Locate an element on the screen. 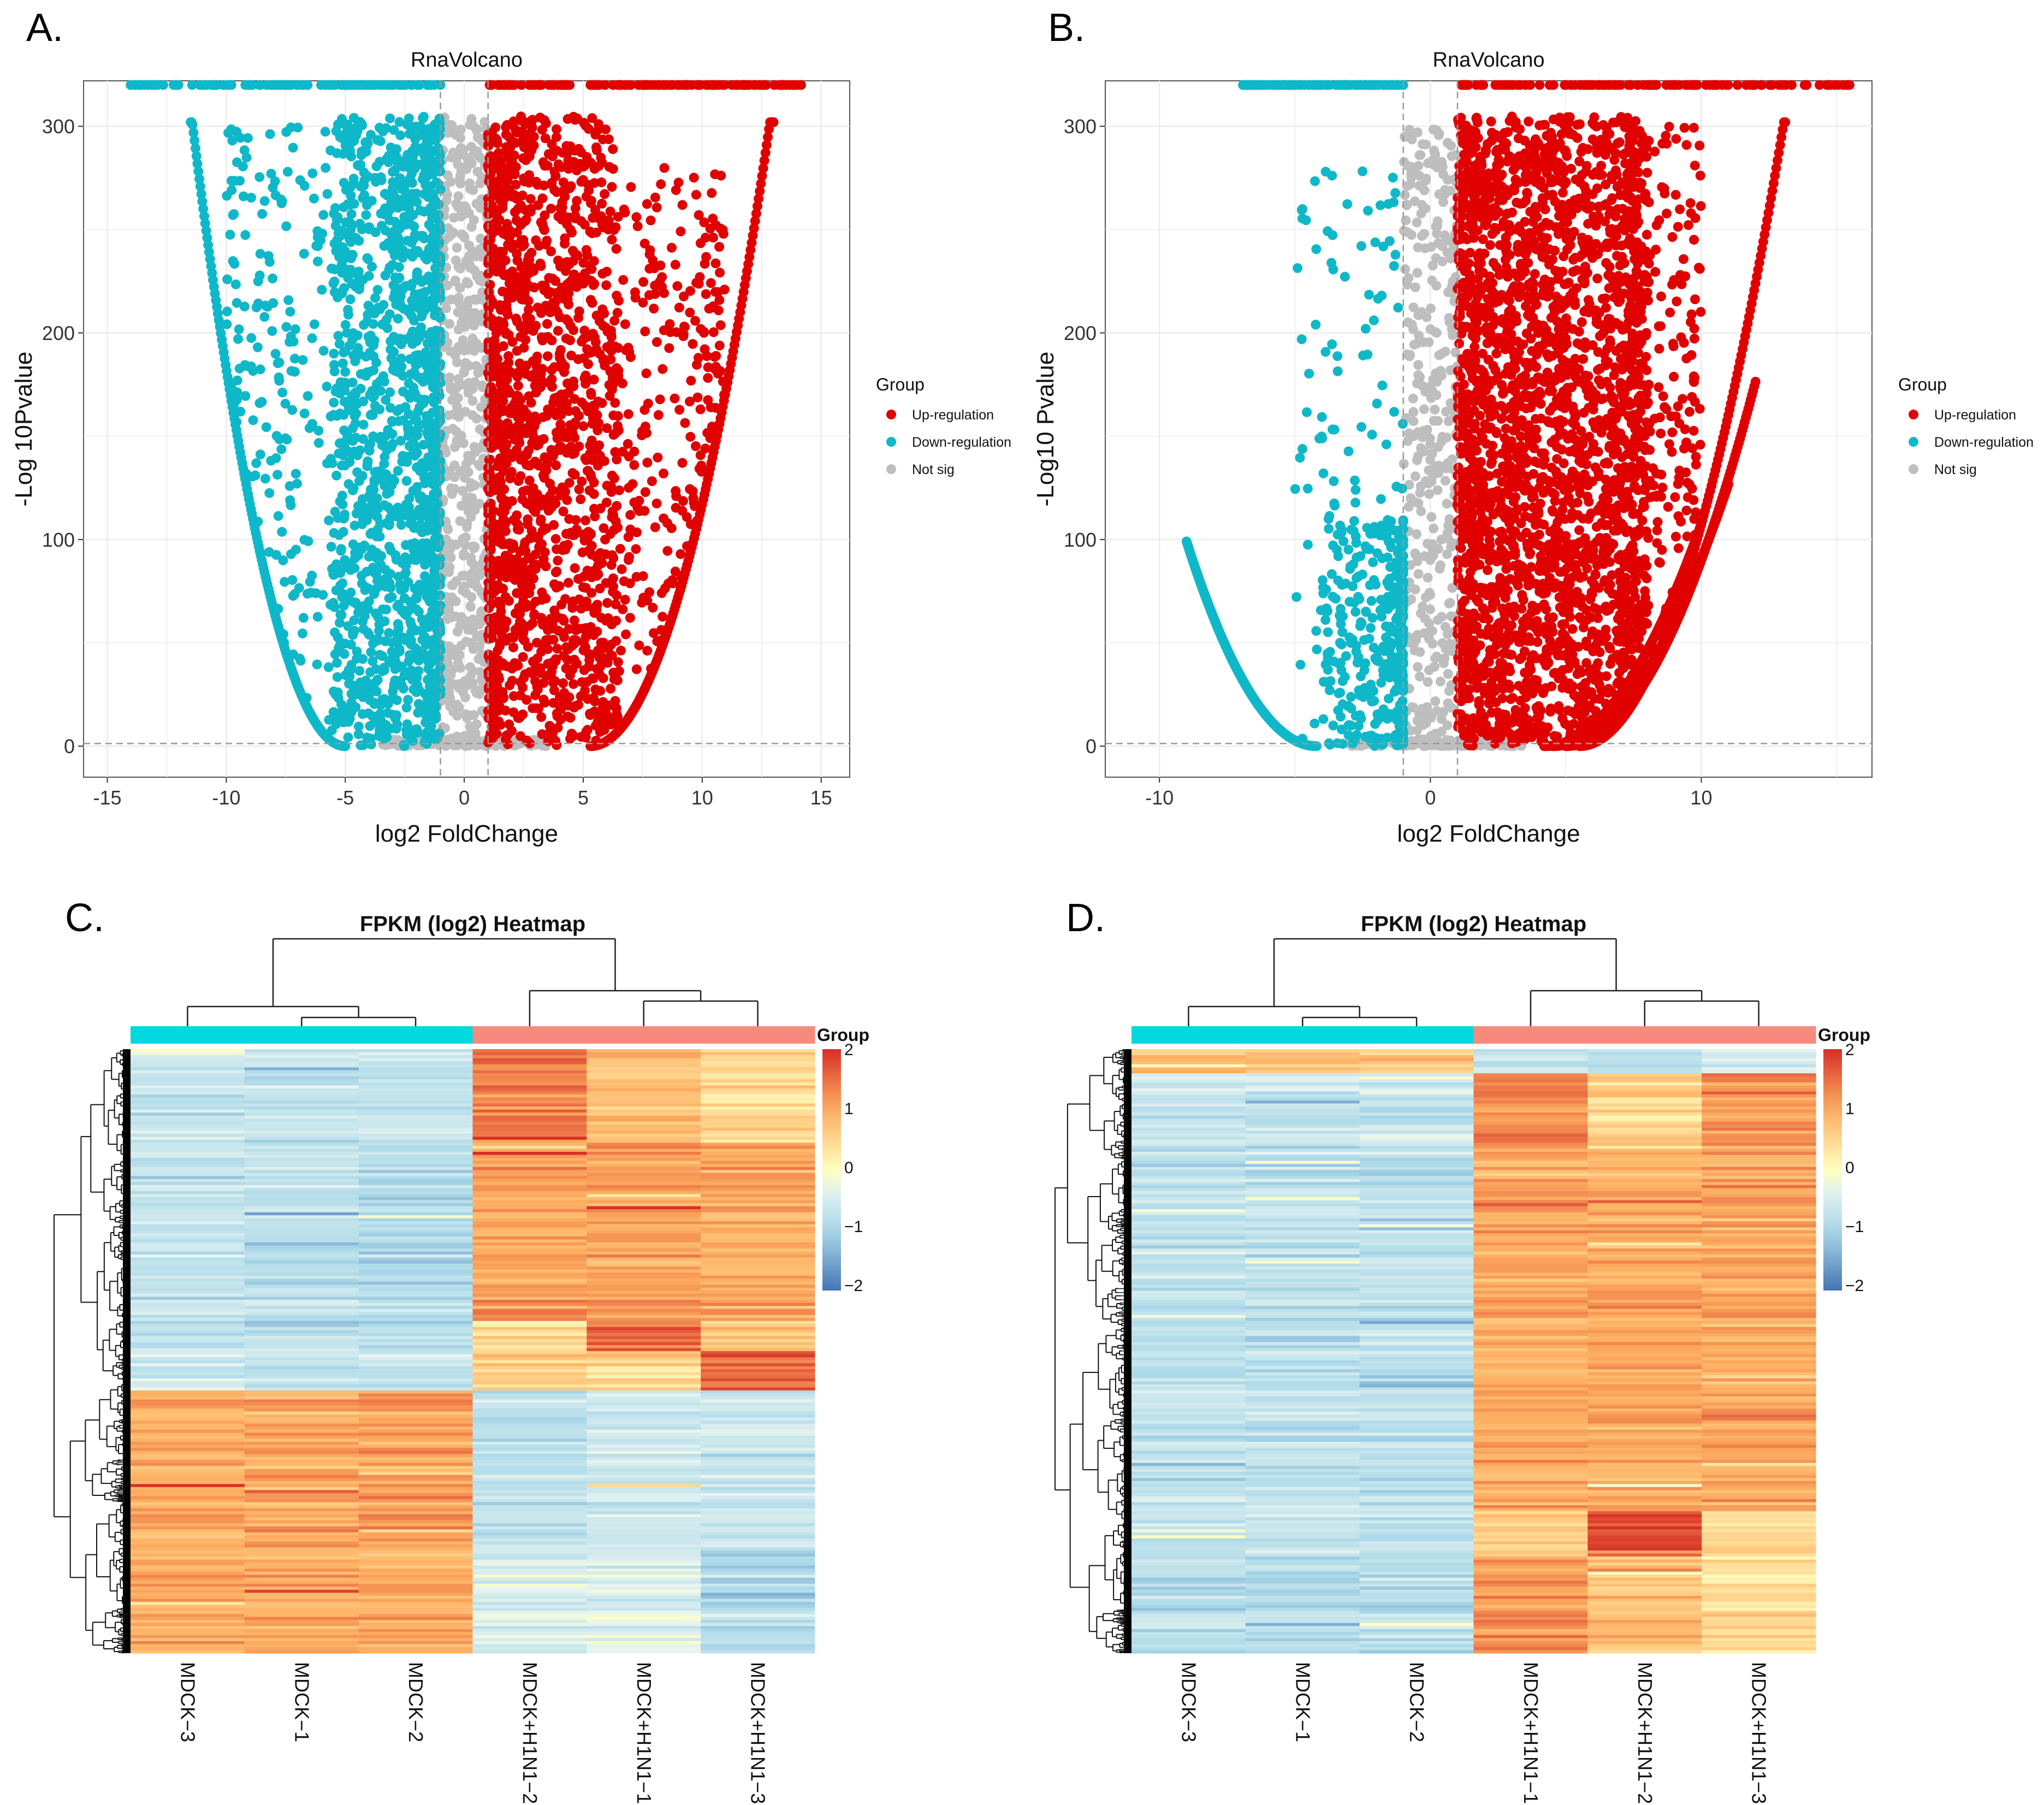 This screenshot has width=2044, height=1805. legend-item-label: Up-regulation is located at coordinates (953, 415).